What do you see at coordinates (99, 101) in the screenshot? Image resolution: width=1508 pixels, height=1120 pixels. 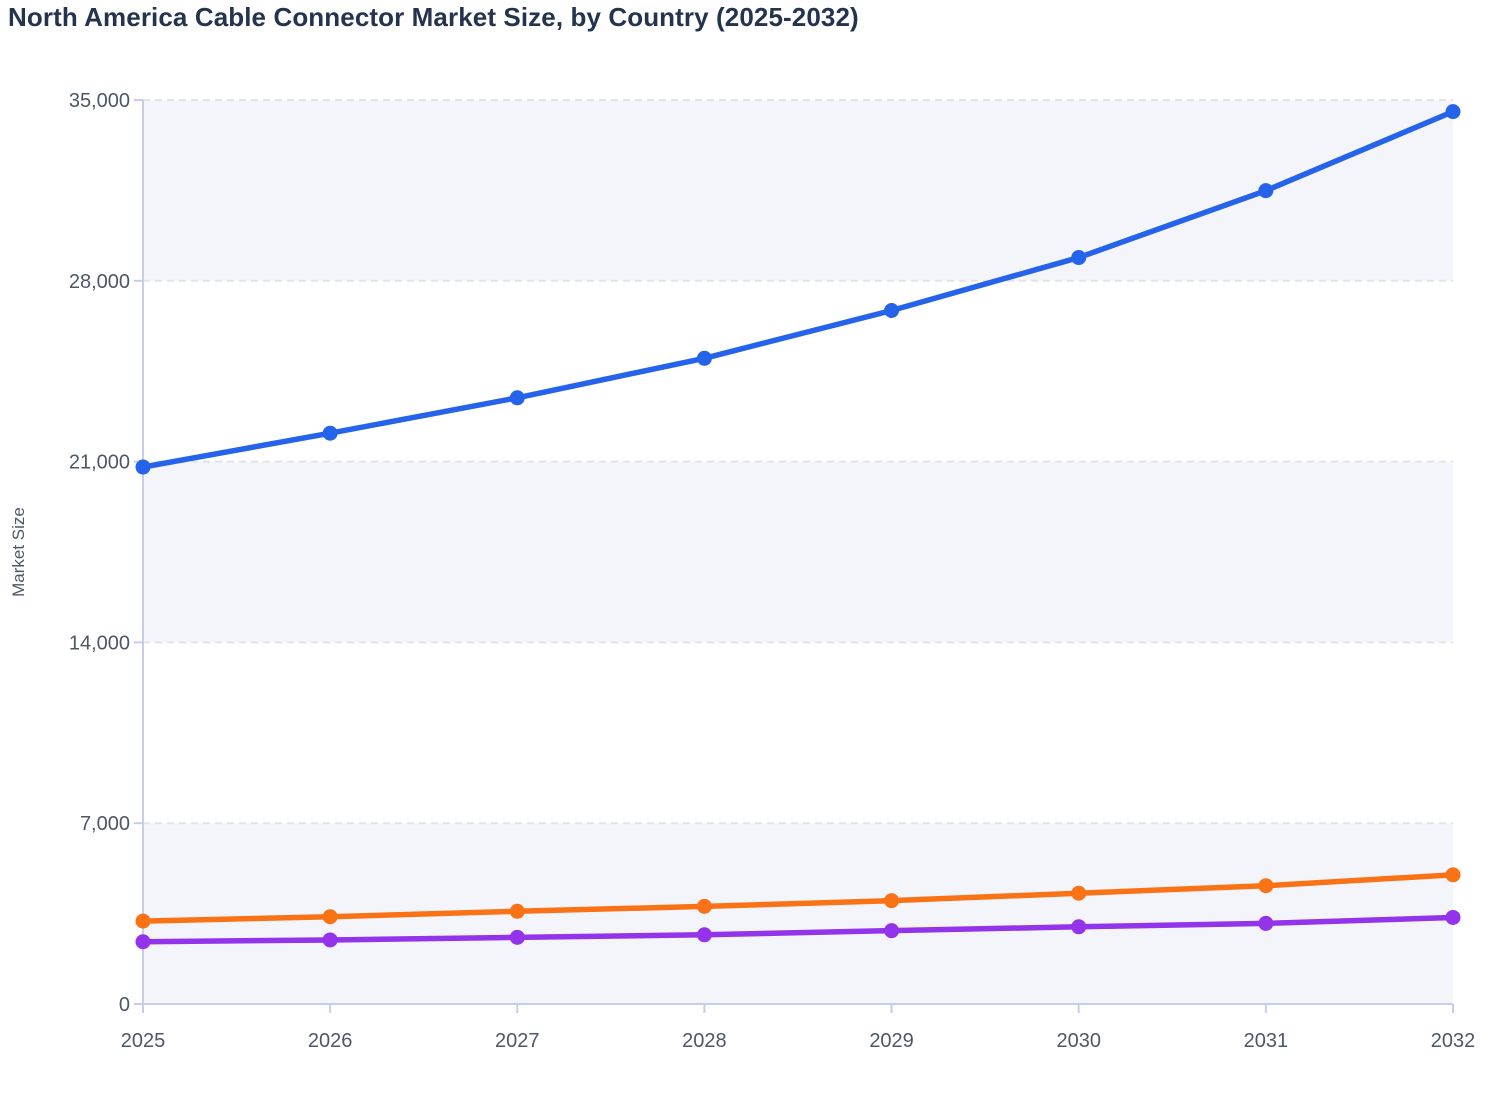 I see `y-tick-label: 35,000` at bounding box center [99, 101].